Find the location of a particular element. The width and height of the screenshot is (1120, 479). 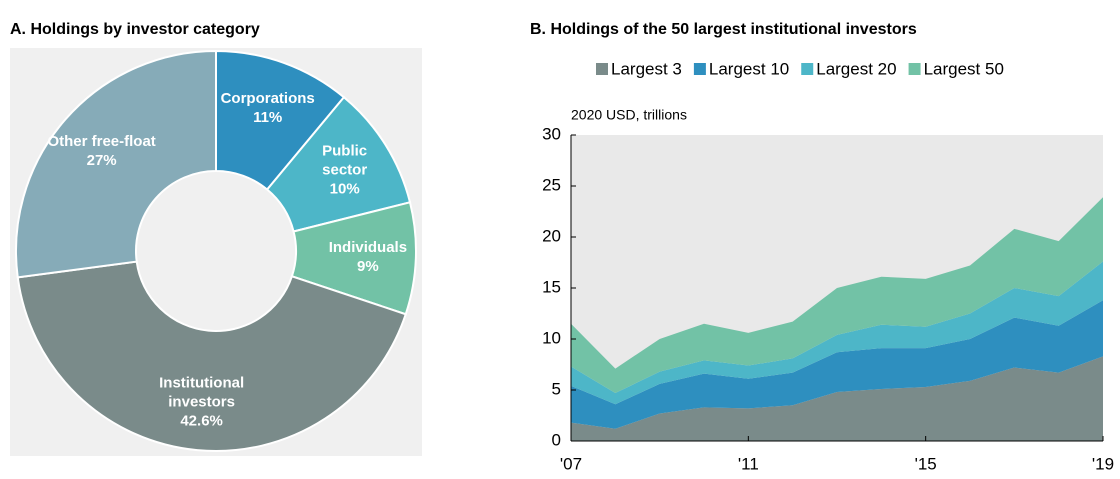

slice-label: Corporations 11% is located at coordinates (268, 108).